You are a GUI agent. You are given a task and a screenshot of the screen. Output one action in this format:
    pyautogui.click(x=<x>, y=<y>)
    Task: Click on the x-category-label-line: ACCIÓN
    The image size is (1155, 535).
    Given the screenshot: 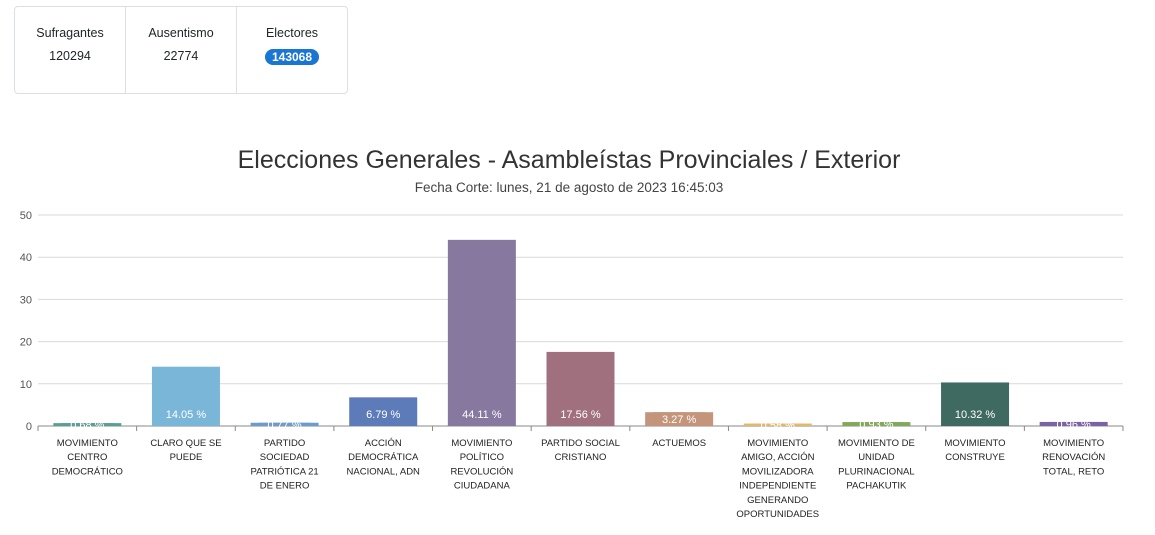 What is the action you would take?
    pyautogui.click(x=383, y=443)
    